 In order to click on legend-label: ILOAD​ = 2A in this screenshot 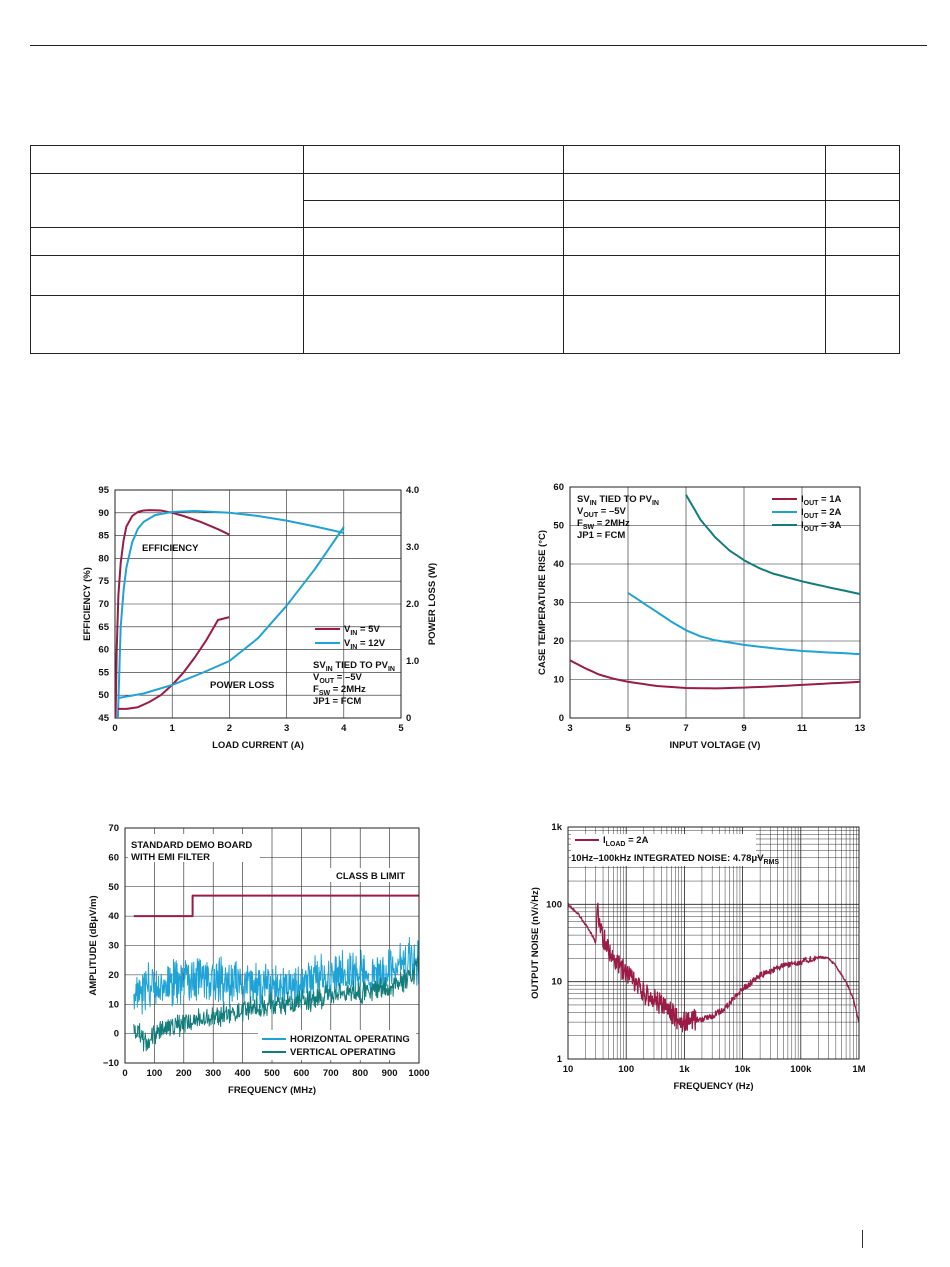, I will do `click(626, 841)`.